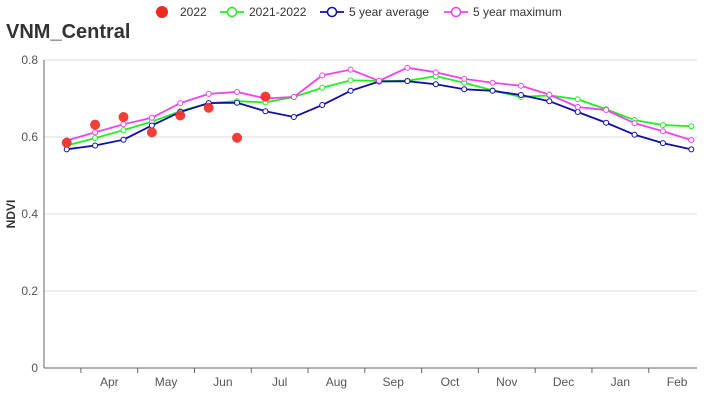 The height and width of the screenshot is (405, 726). What do you see at coordinates (677, 382) in the screenshot?
I see `x-tick-label: Feb` at bounding box center [677, 382].